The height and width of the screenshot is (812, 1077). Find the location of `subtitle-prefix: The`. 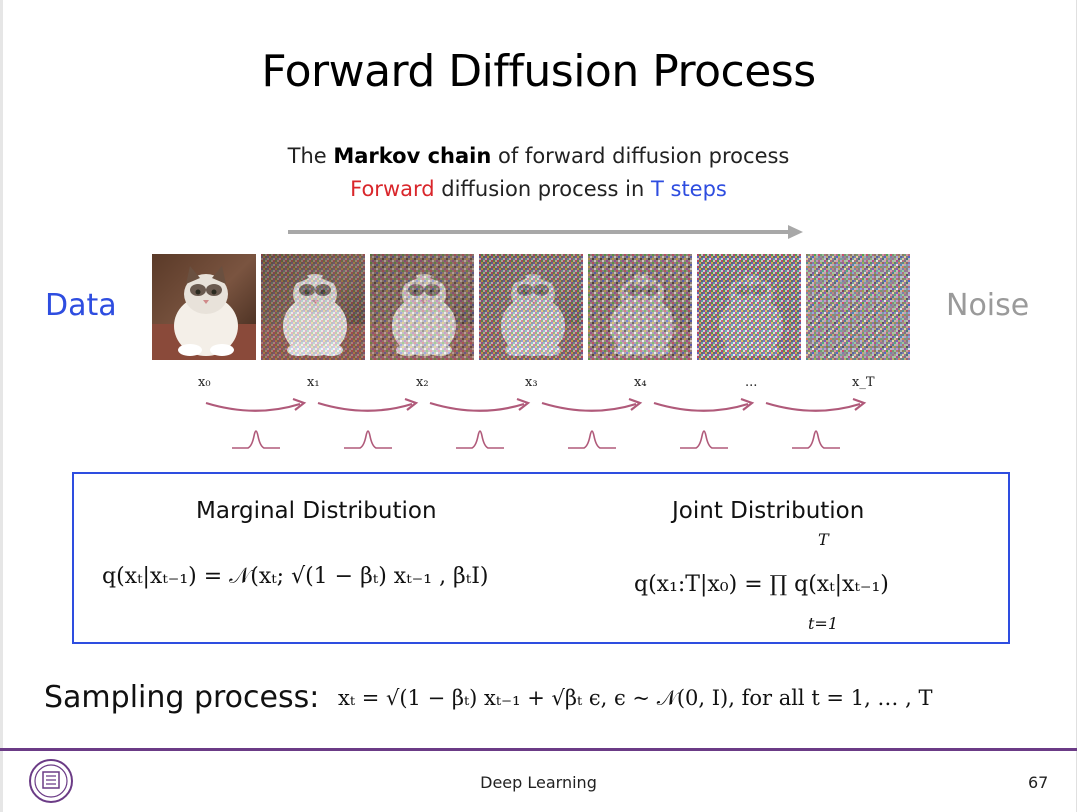

subtitle-prefix: The is located at coordinates (310, 156).